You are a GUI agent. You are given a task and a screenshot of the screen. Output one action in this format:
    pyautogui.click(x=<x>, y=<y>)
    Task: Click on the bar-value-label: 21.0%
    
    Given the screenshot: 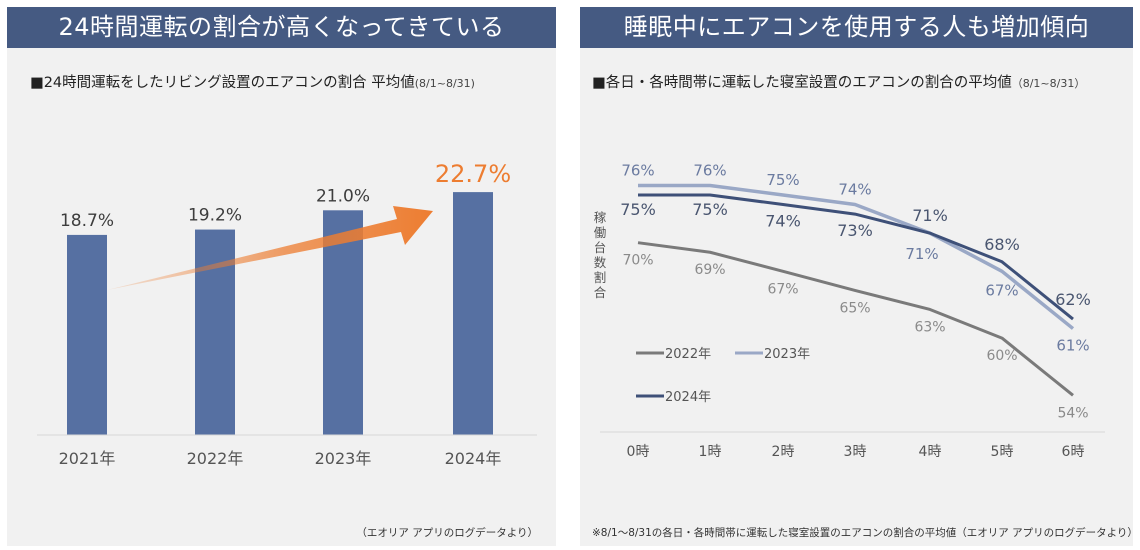 What is the action you would take?
    pyautogui.click(x=343, y=196)
    